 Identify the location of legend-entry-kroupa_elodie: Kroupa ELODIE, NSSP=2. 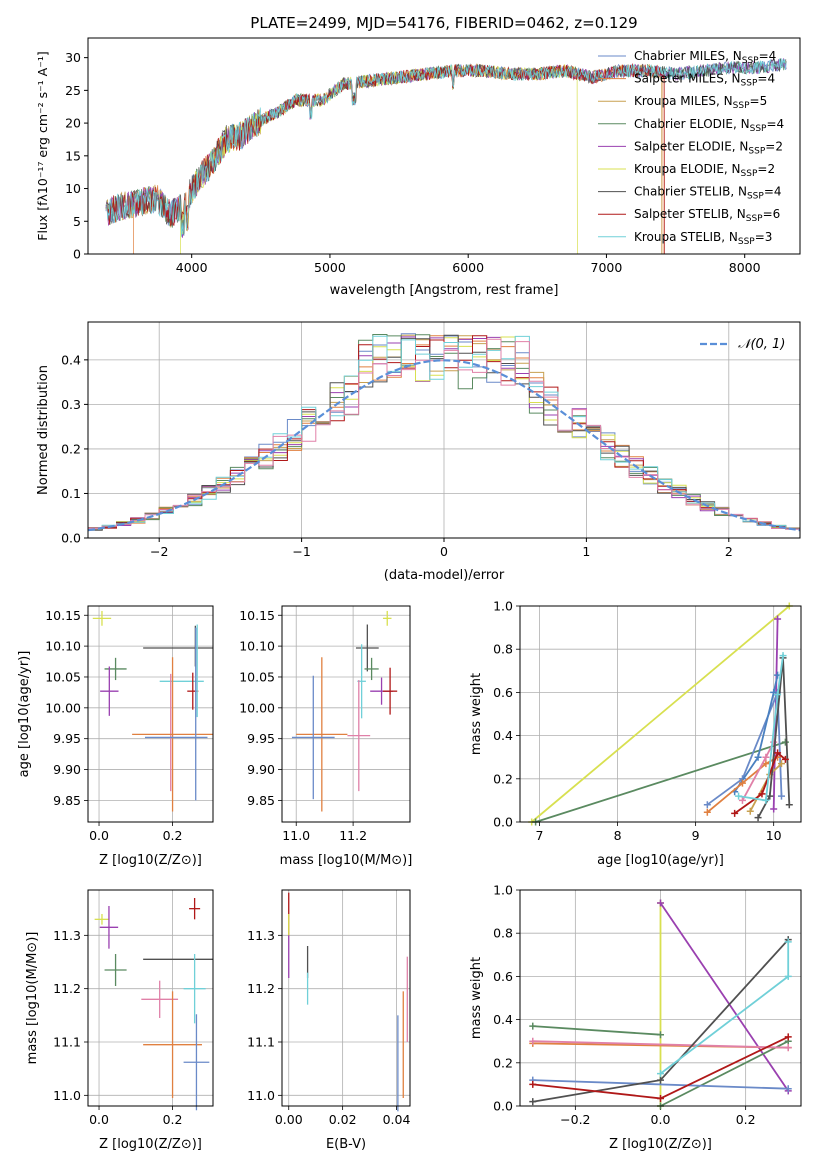
(704, 170).